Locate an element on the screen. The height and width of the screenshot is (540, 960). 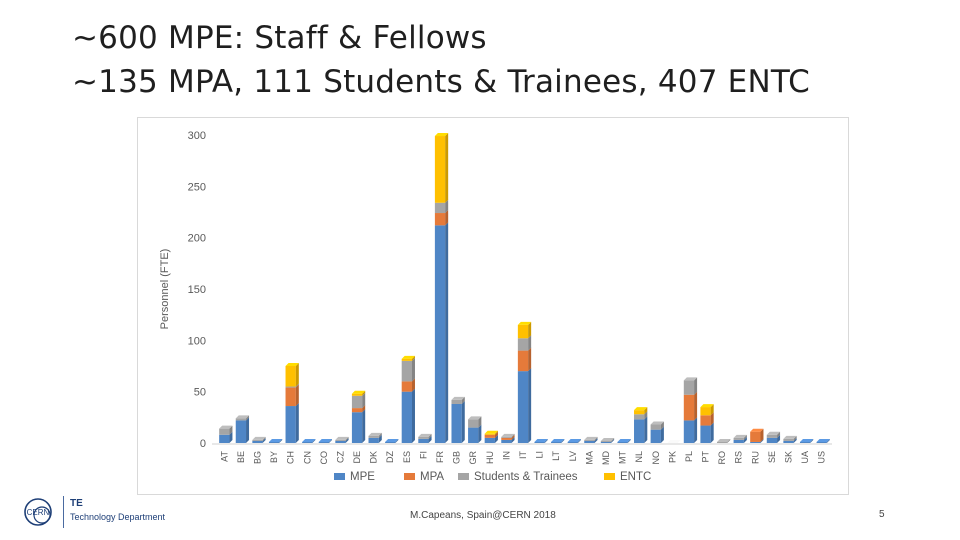
y-axis-label: Personnel (FTE) is located at coordinates (165, 289).